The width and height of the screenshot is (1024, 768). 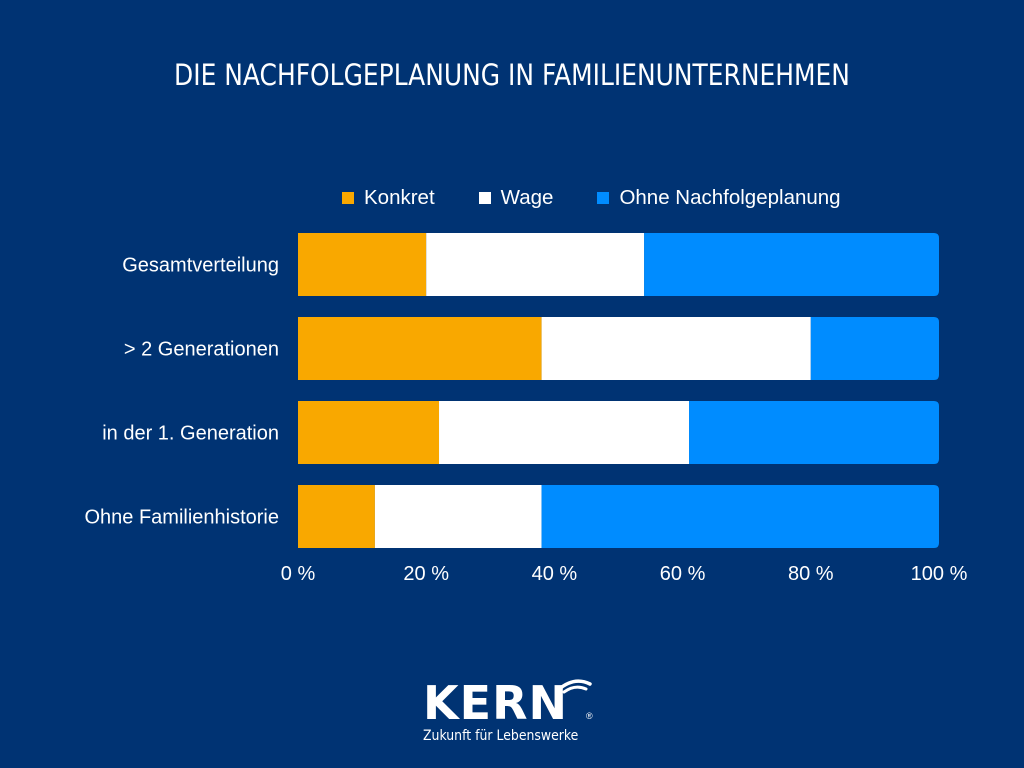 I want to click on legend-item-ohne-nachfolgeplanung: Ohne Nachfolgeplanung, so click(x=719, y=198).